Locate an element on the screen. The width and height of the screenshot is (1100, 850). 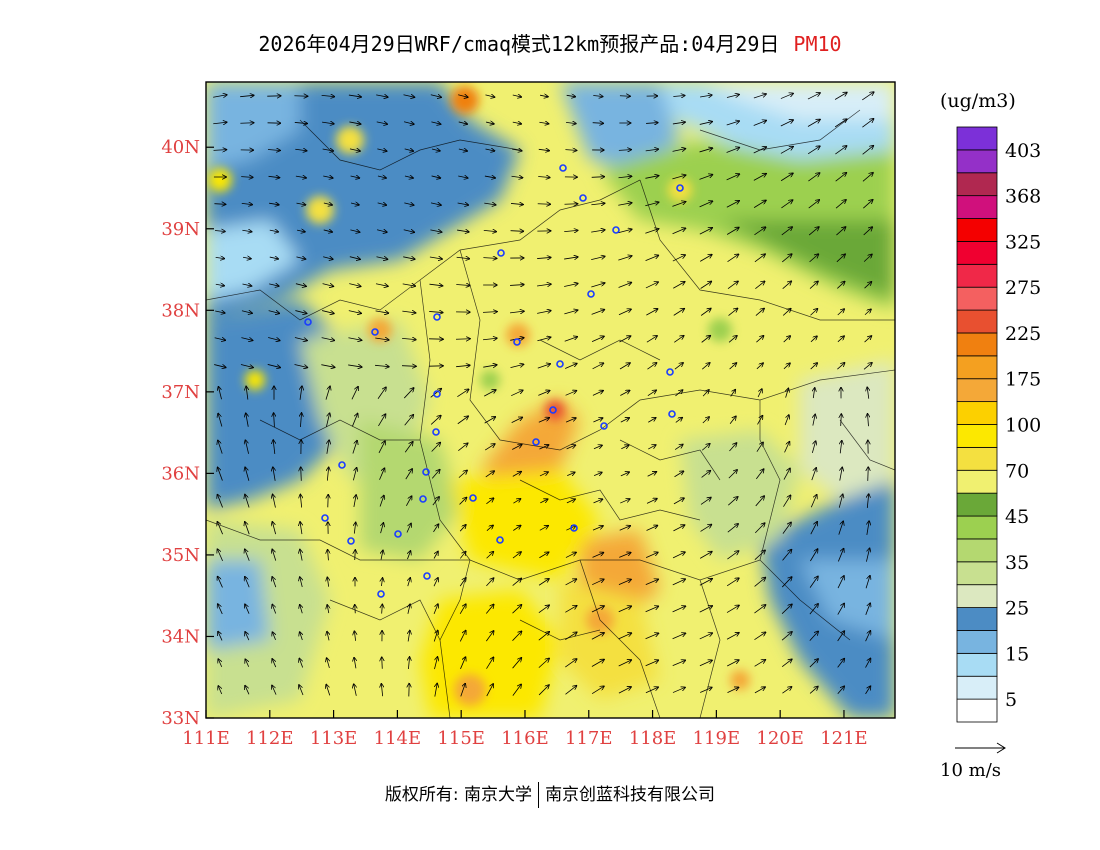
x-axis-label: 112E is located at coordinates (270, 738).